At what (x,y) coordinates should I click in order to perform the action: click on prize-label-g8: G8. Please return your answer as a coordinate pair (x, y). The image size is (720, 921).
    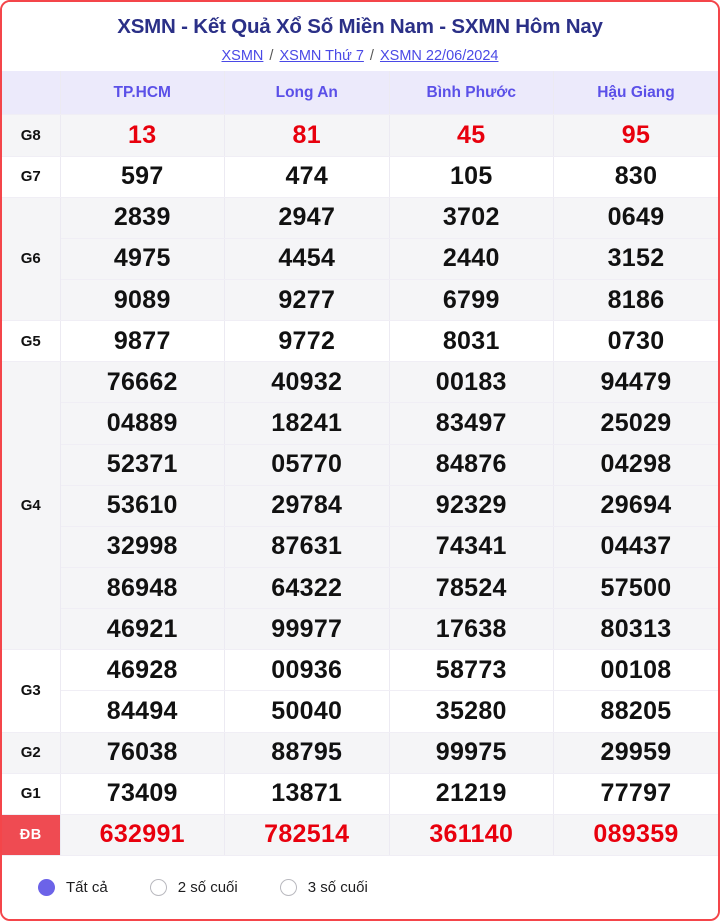
    Looking at the image, I should click on (31, 135).